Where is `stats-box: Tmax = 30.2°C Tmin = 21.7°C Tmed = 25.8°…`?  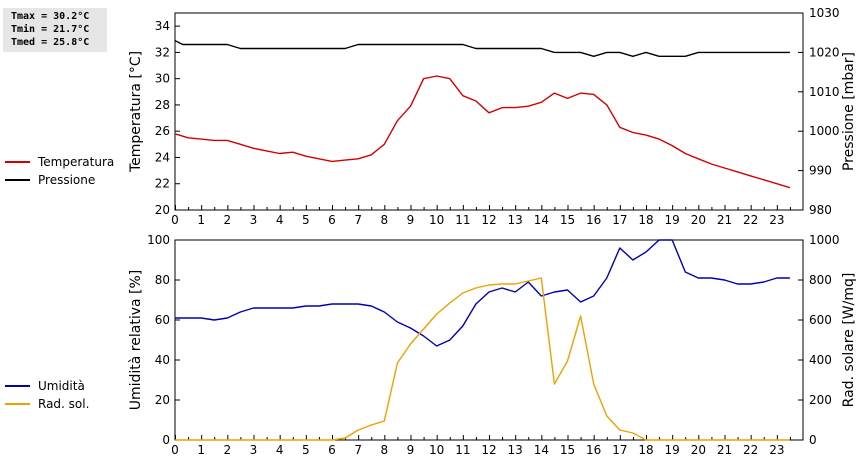
stats-box: Tmax = 30.2°C Tmin = 21.7°C Tmed = 25.8°… is located at coordinates (55, 30).